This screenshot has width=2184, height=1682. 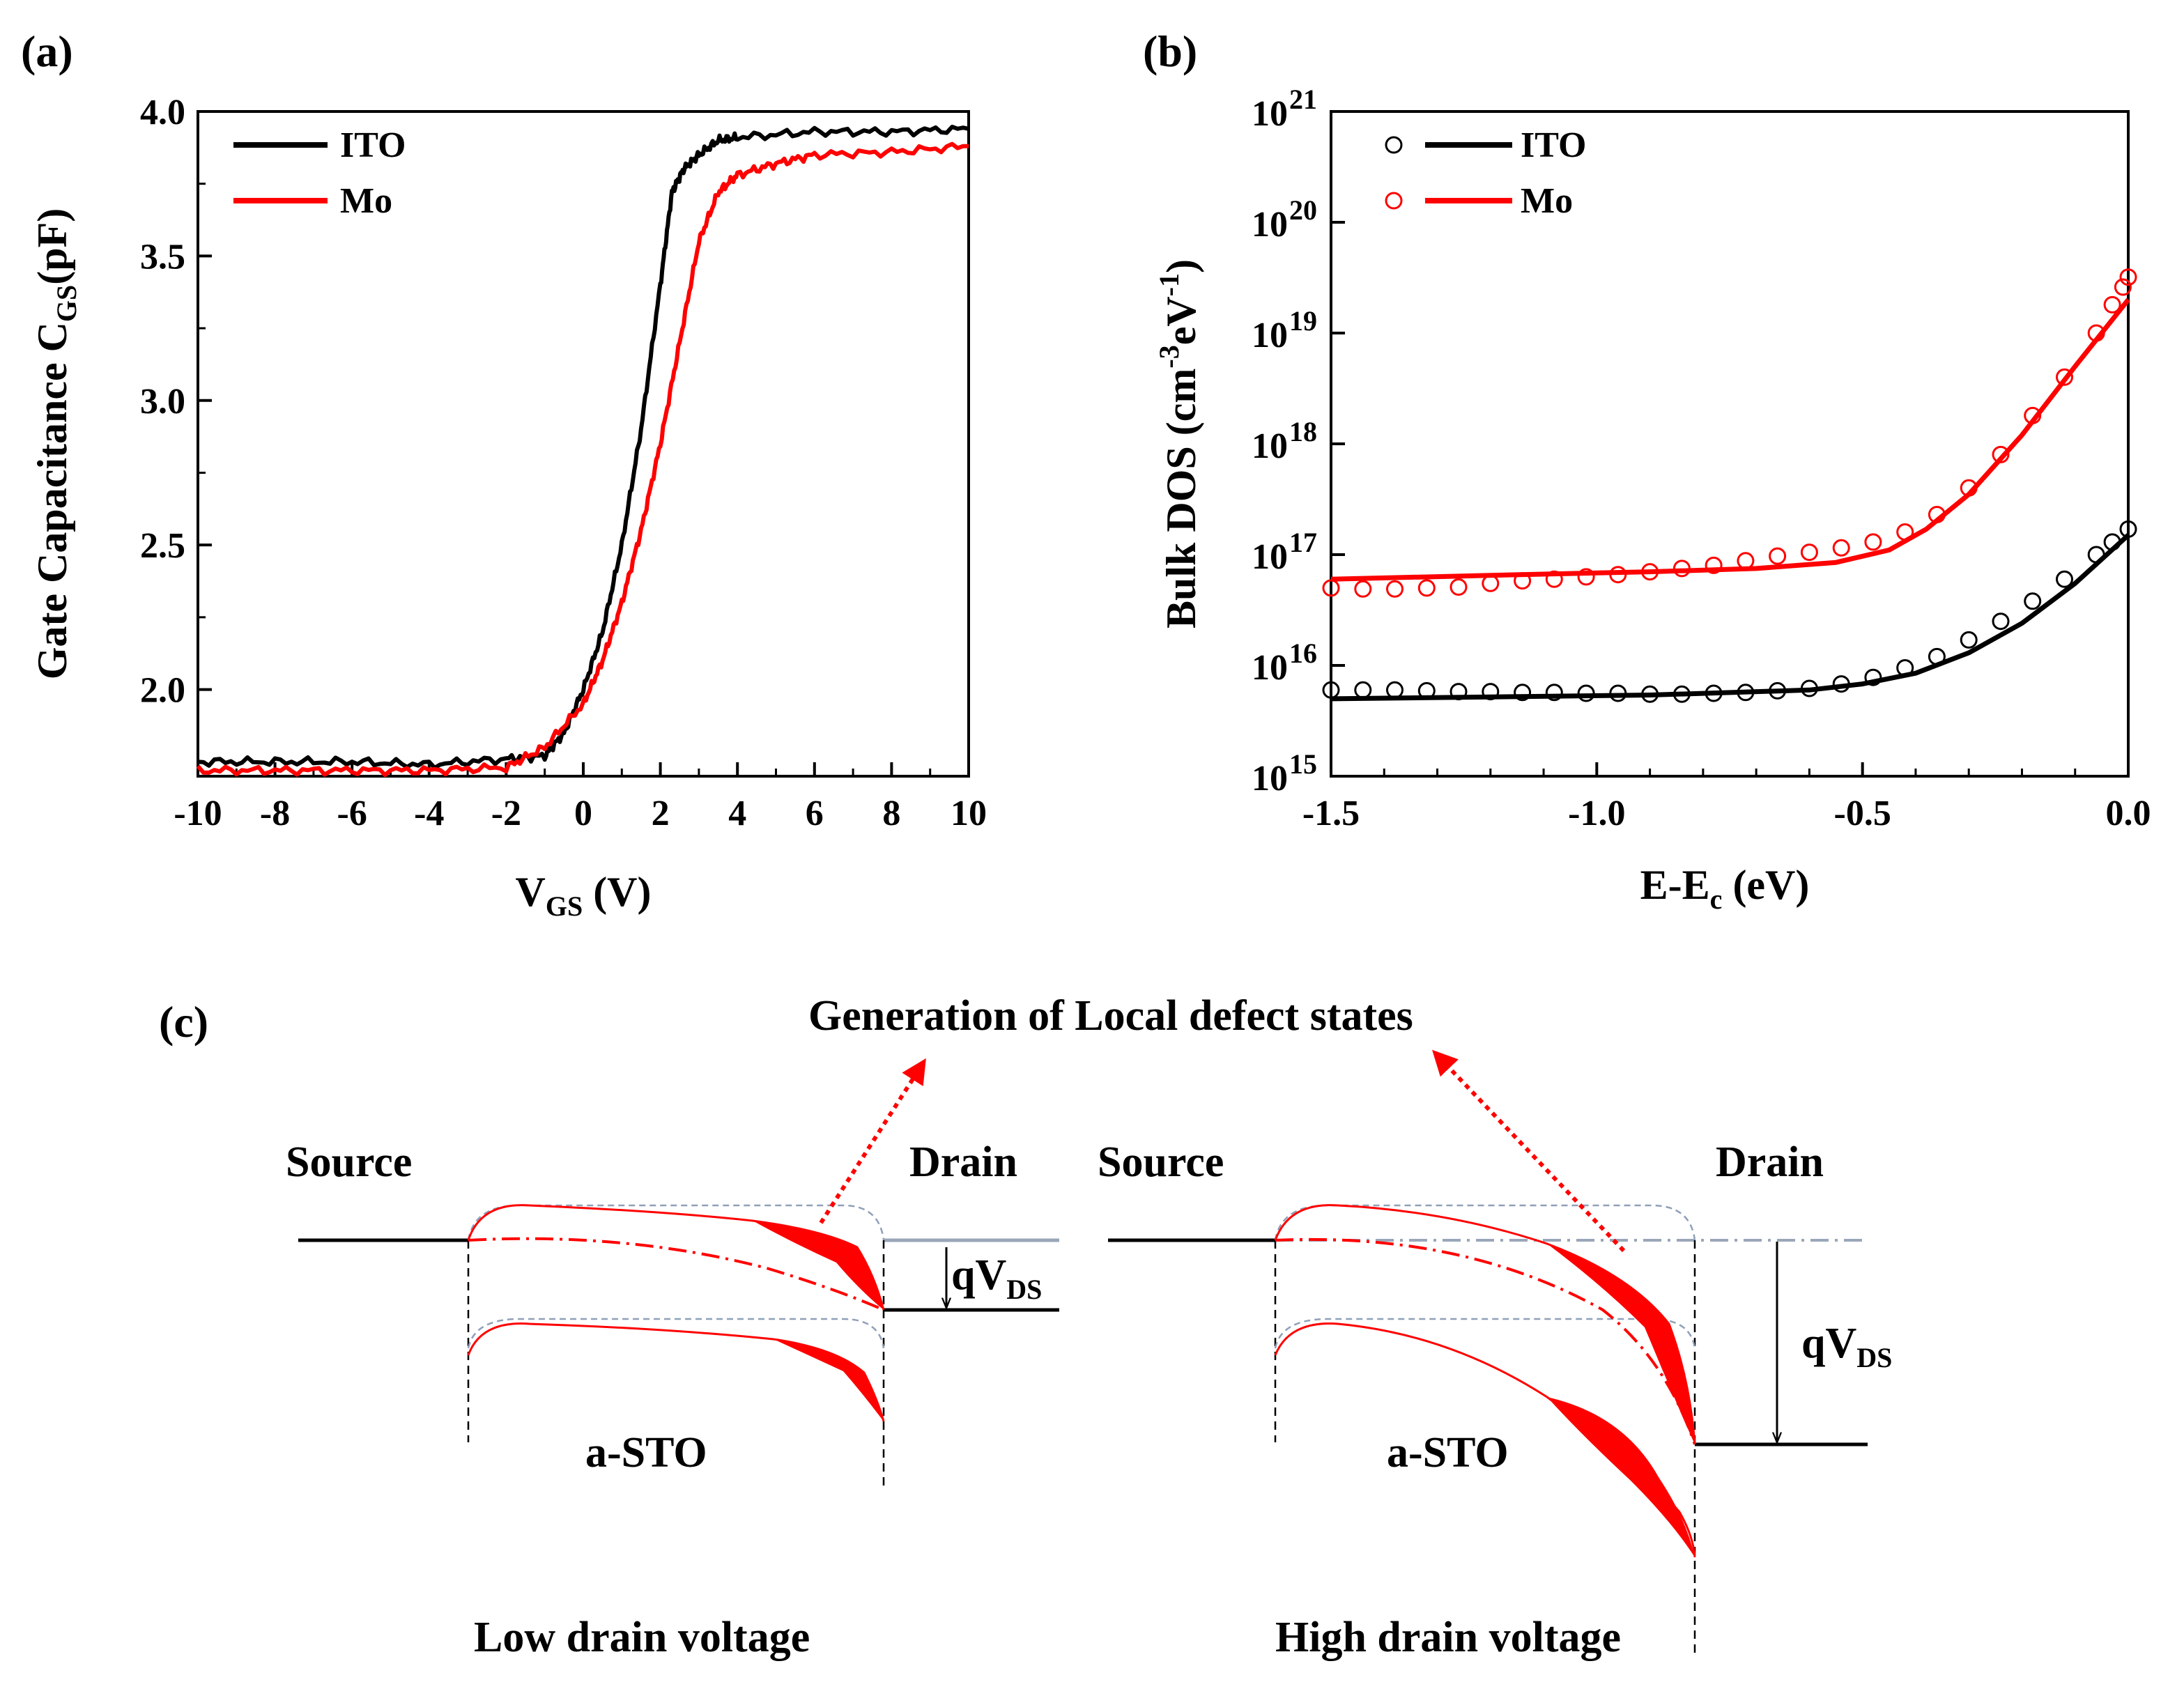 I want to click on panel-c-label: (c), so click(x=183, y=1022).